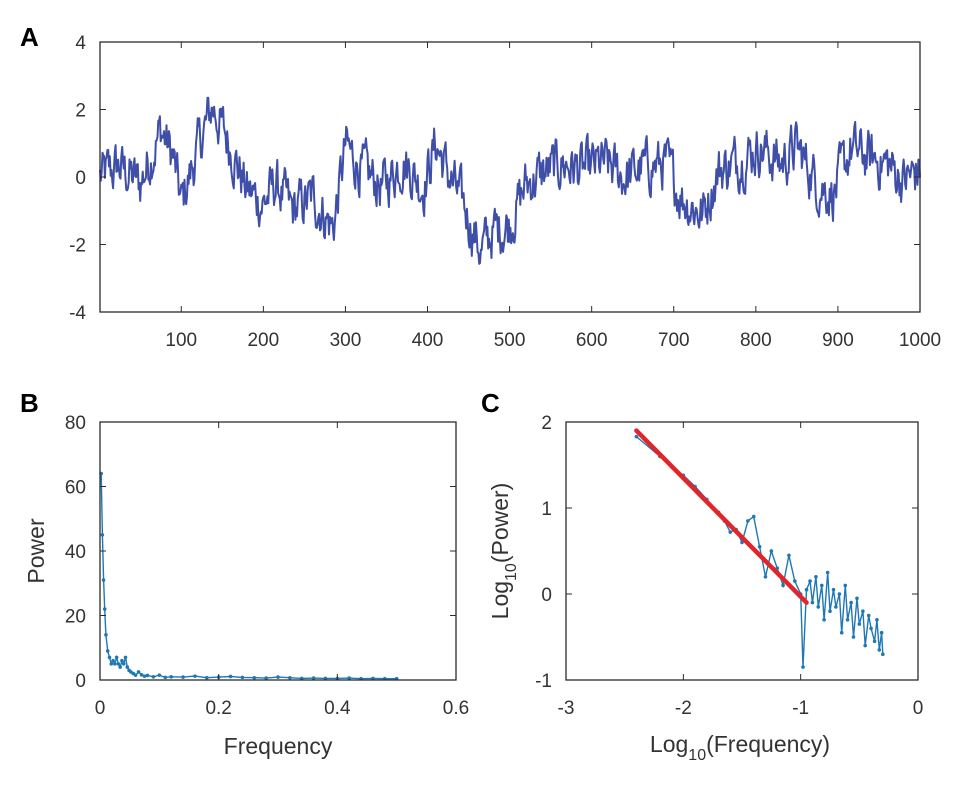 The height and width of the screenshot is (796, 975). I want to click on panel-c-xtick-label: -1, so click(800, 708).